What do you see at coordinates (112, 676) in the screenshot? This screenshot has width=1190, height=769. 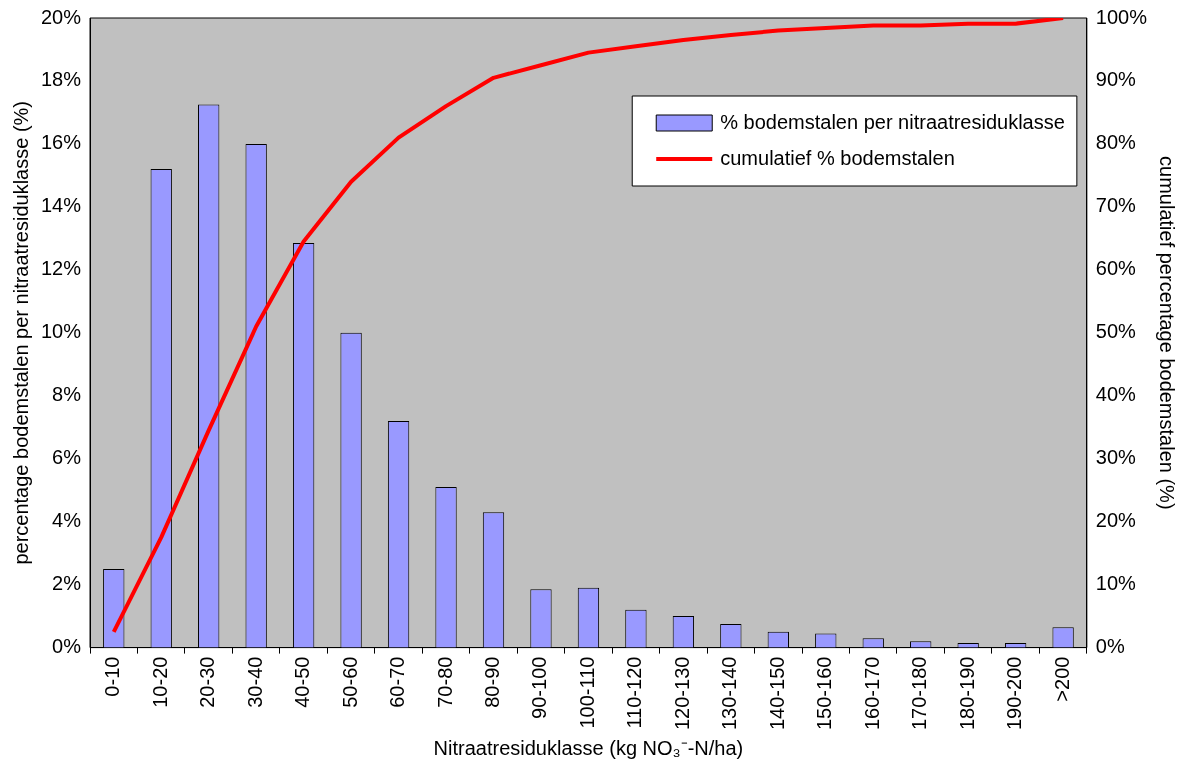 I see `x-tick-label: 0-10` at bounding box center [112, 676].